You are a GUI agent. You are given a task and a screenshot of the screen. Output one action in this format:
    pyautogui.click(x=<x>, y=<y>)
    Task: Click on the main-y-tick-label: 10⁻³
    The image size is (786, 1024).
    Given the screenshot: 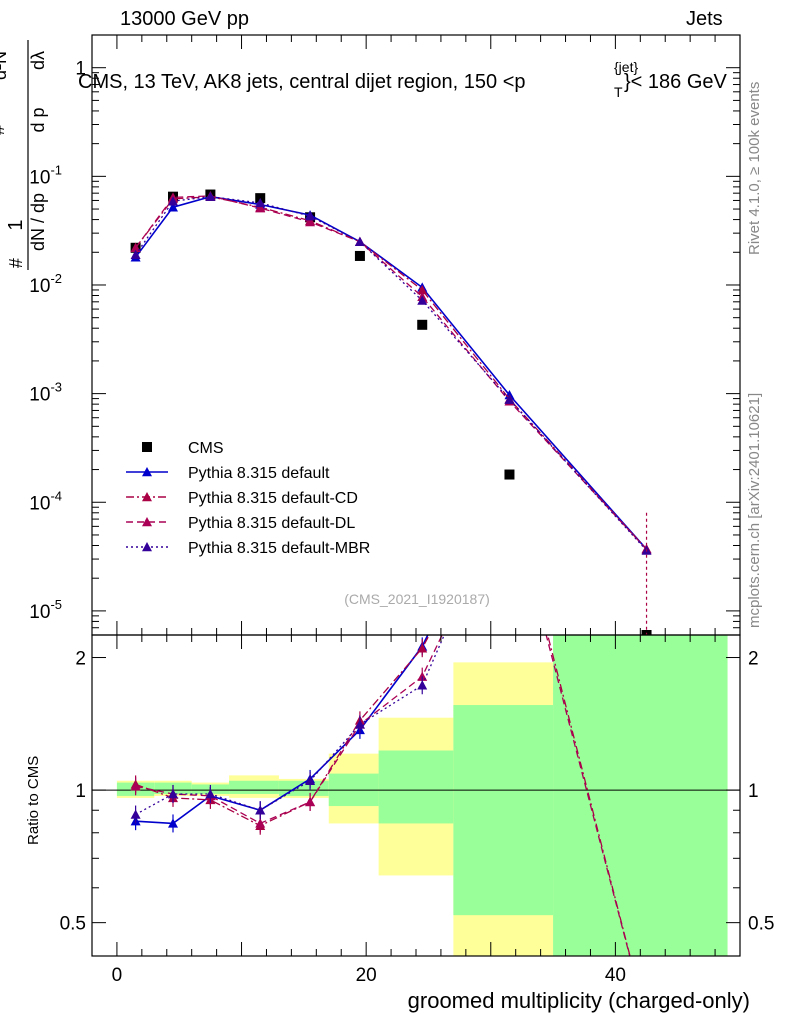 What is the action you would take?
    pyautogui.click(x=45, y=393)
    